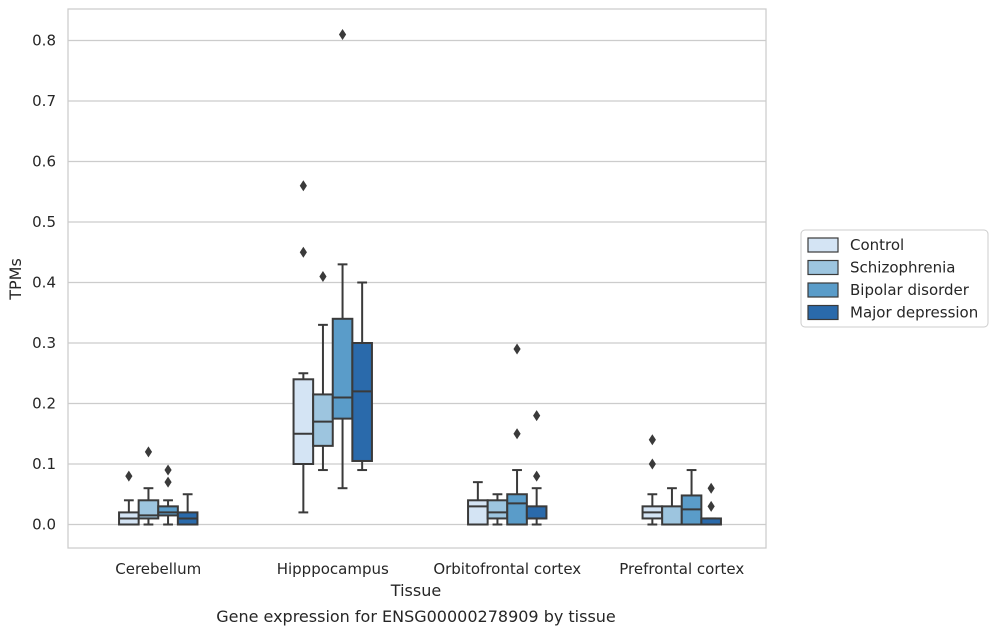 The width and height of the screenshot is (997, 634). What do you see at coordinates (44, 343) in the screenshot?
I see `y-tick-label: 0.3` at bounding box center [44, 343].